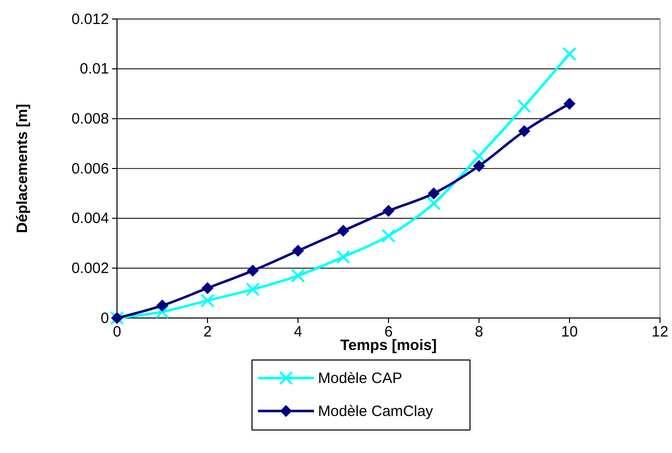 The image size is (672, 453). Describe the element at coordinates (117, 332) in the screenshot. I see `x-tick-label: 0` at that location.